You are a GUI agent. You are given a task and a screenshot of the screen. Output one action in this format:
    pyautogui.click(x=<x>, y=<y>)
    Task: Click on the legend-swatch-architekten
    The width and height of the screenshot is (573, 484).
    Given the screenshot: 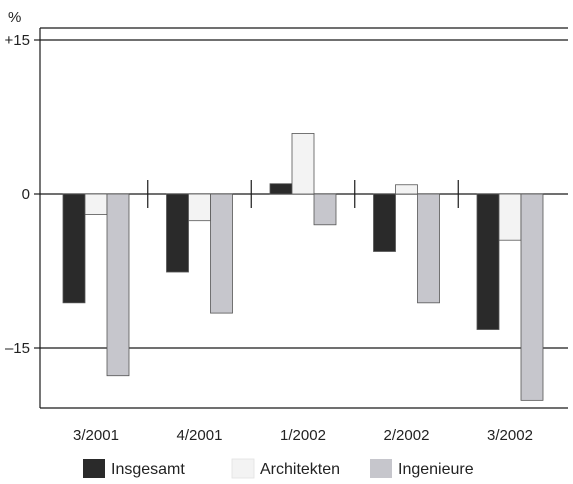 What is the action you would take?
    pyautogui.click(x=243, y=468)
    